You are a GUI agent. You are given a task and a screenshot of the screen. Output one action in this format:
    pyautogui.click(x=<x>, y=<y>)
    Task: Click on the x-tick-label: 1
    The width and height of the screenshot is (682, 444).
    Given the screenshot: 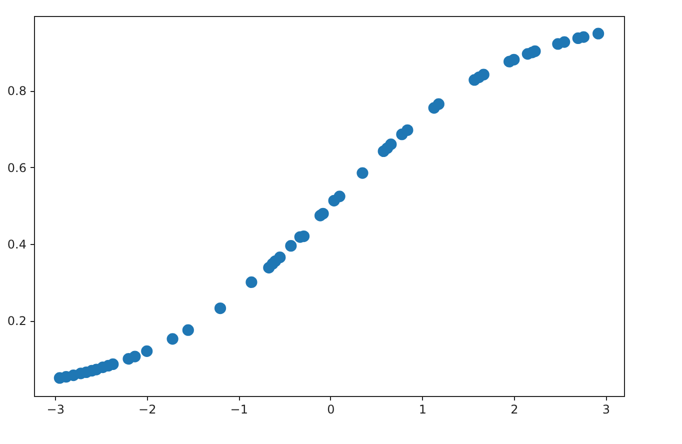 What is the action you would take?
    pyautogui.click(x=422, y=409)
    